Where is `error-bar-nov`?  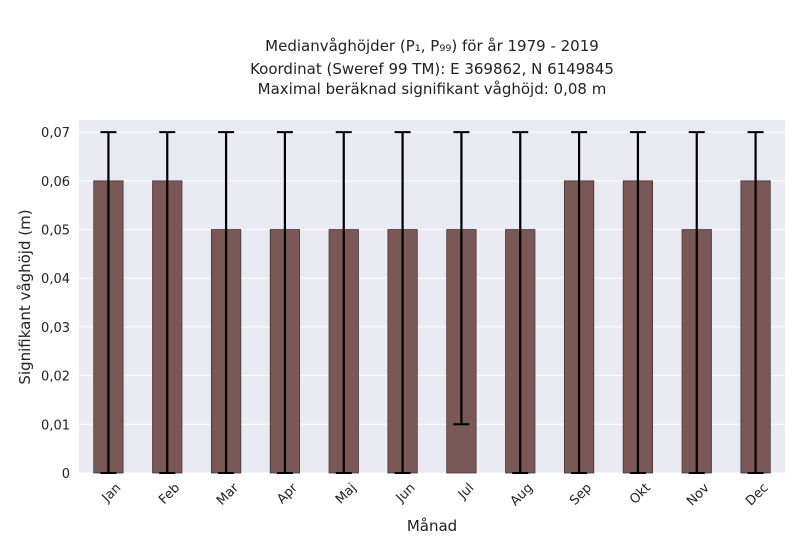
error-bar-nov is located at coordinates (696, 302).